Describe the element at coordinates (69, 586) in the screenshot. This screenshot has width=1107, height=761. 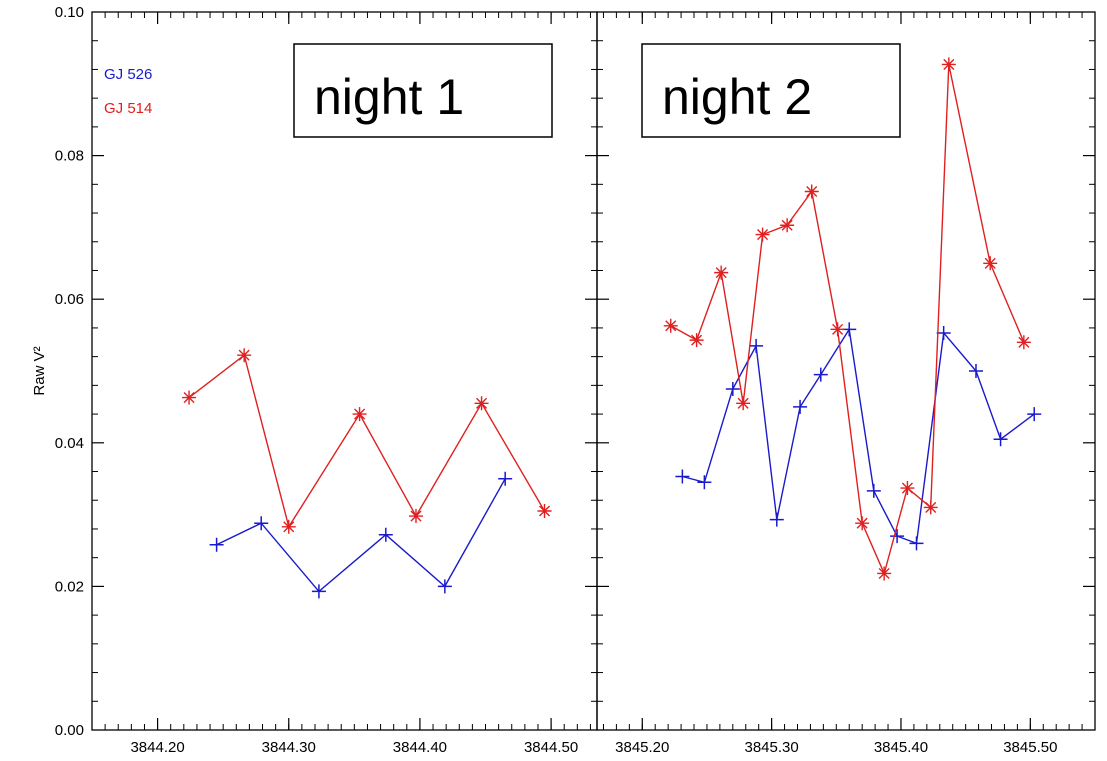
I see `y-tick-label: 0.02` at that location.